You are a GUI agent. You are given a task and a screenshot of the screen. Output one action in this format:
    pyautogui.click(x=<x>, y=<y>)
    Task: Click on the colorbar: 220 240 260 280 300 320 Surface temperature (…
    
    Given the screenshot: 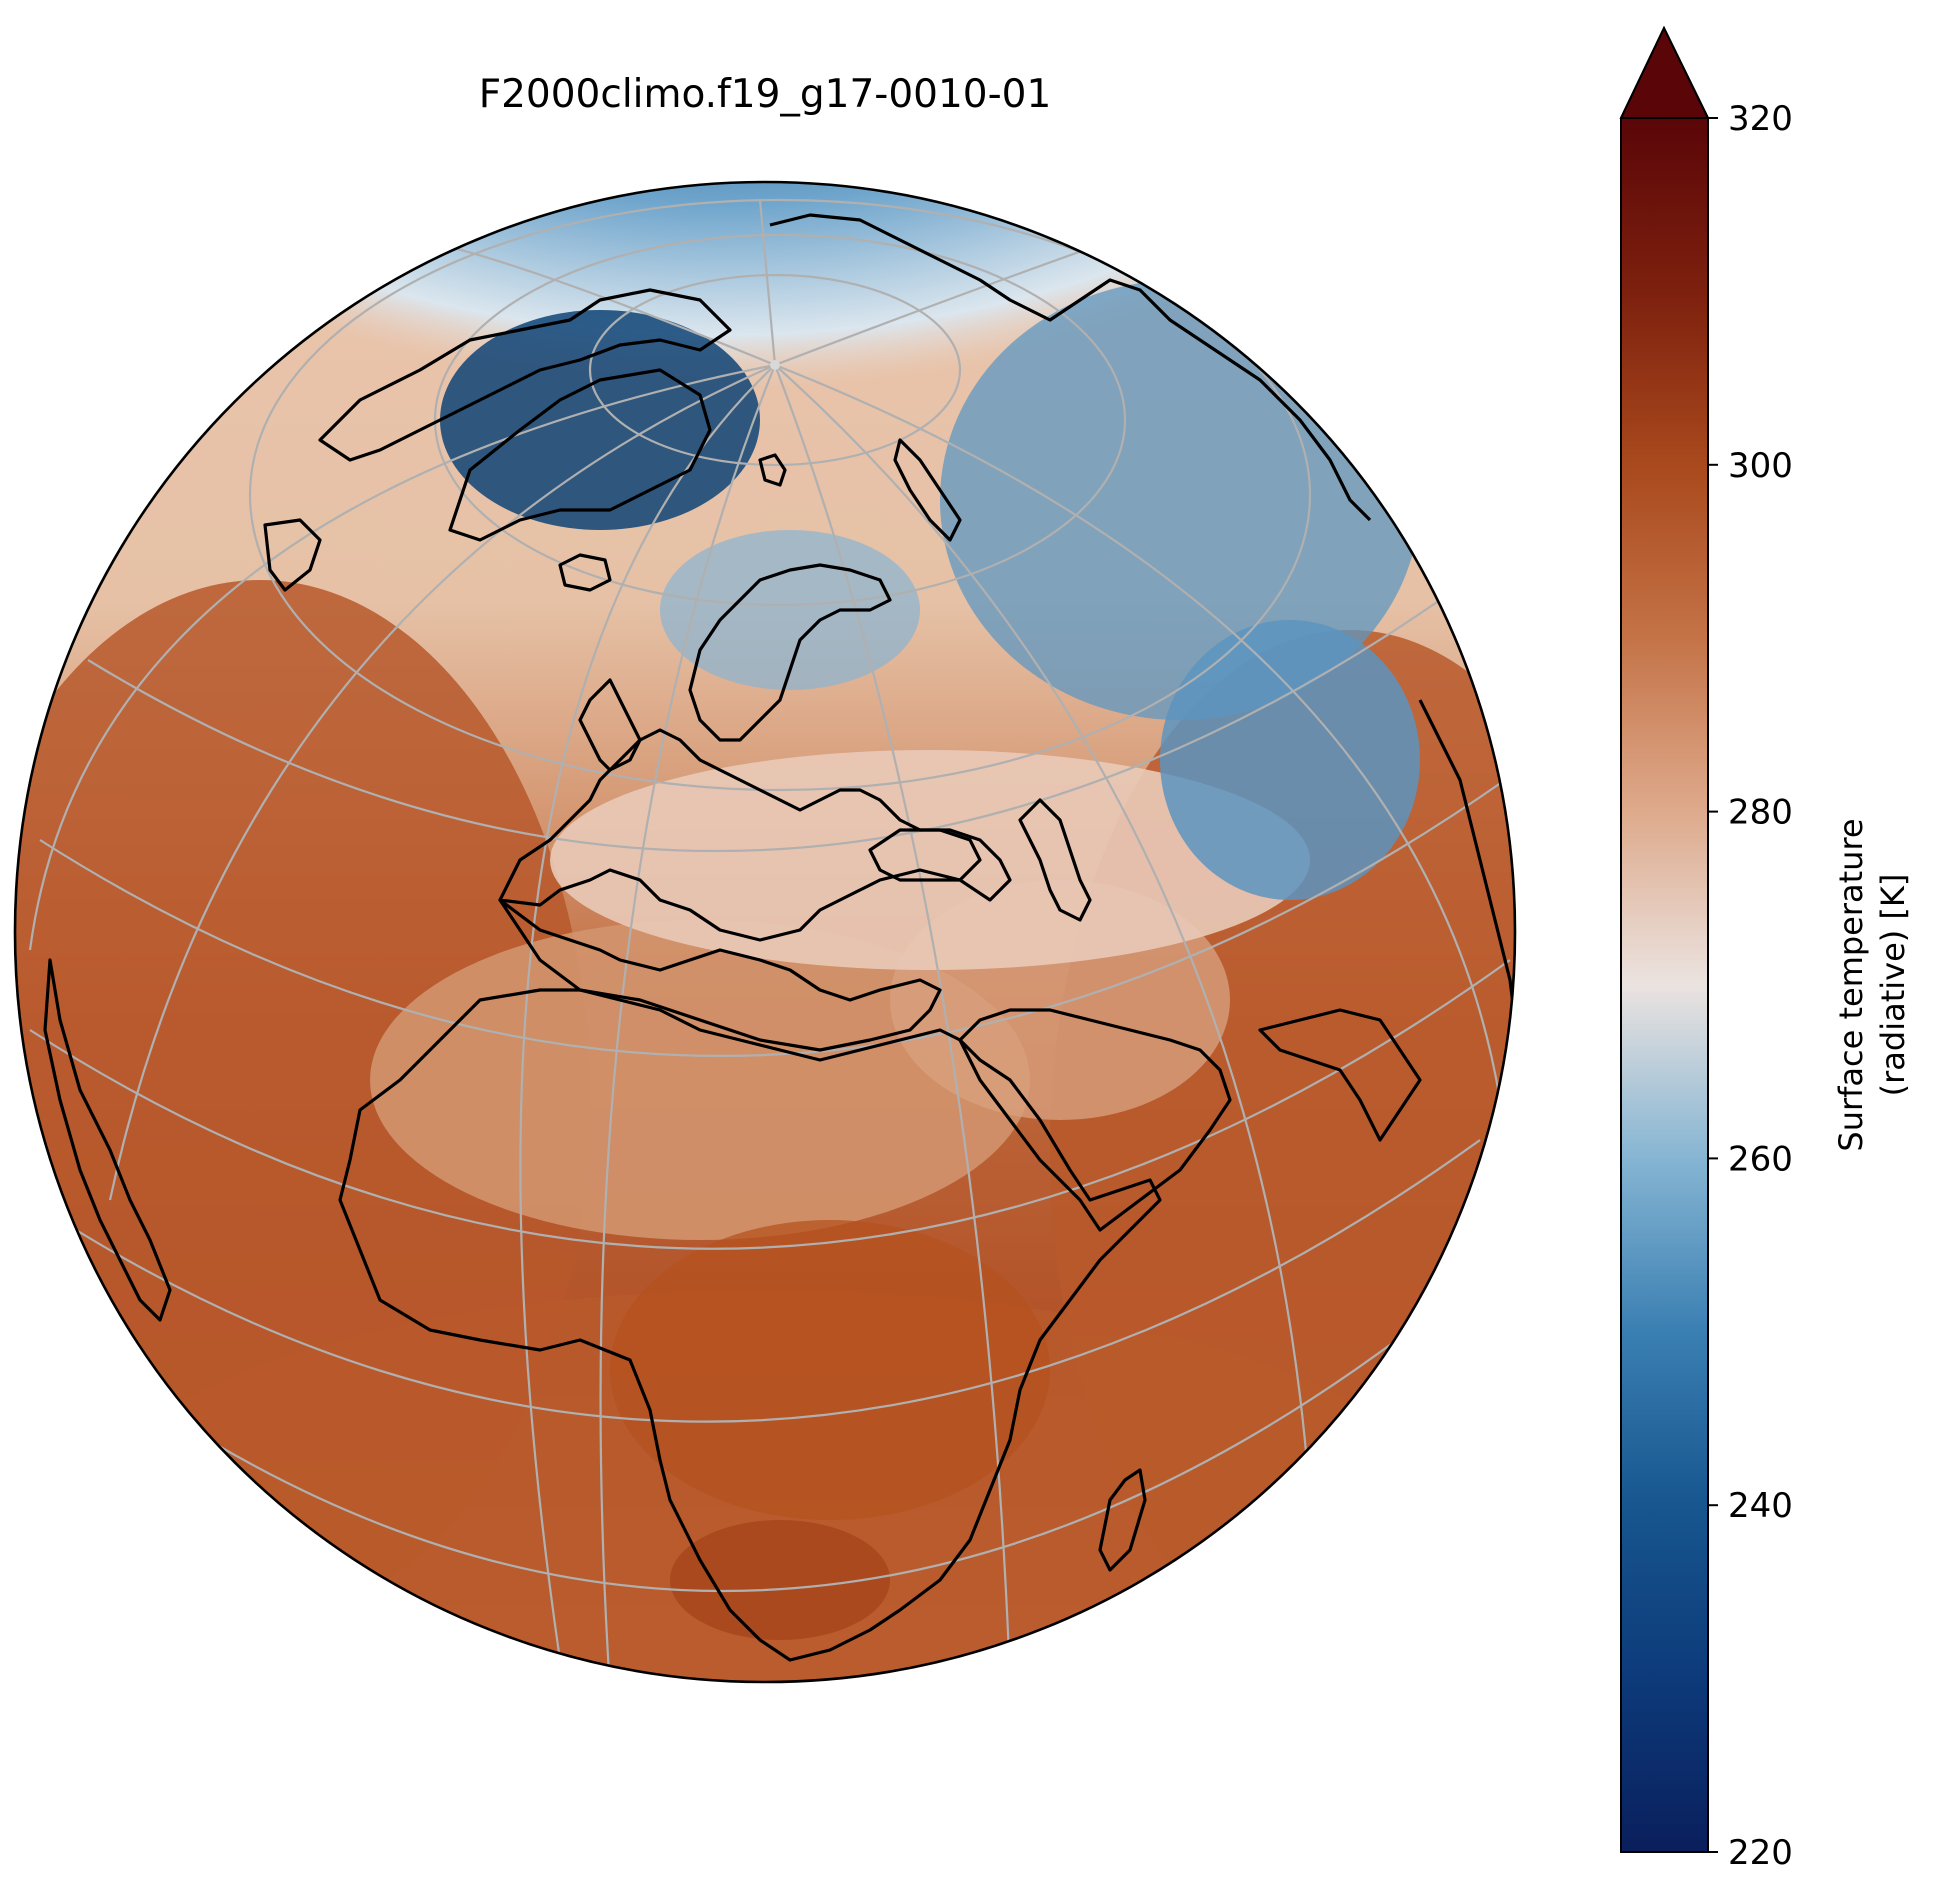 What is the action you would take?
    pyautogui.click(x=1765, y=949)
    